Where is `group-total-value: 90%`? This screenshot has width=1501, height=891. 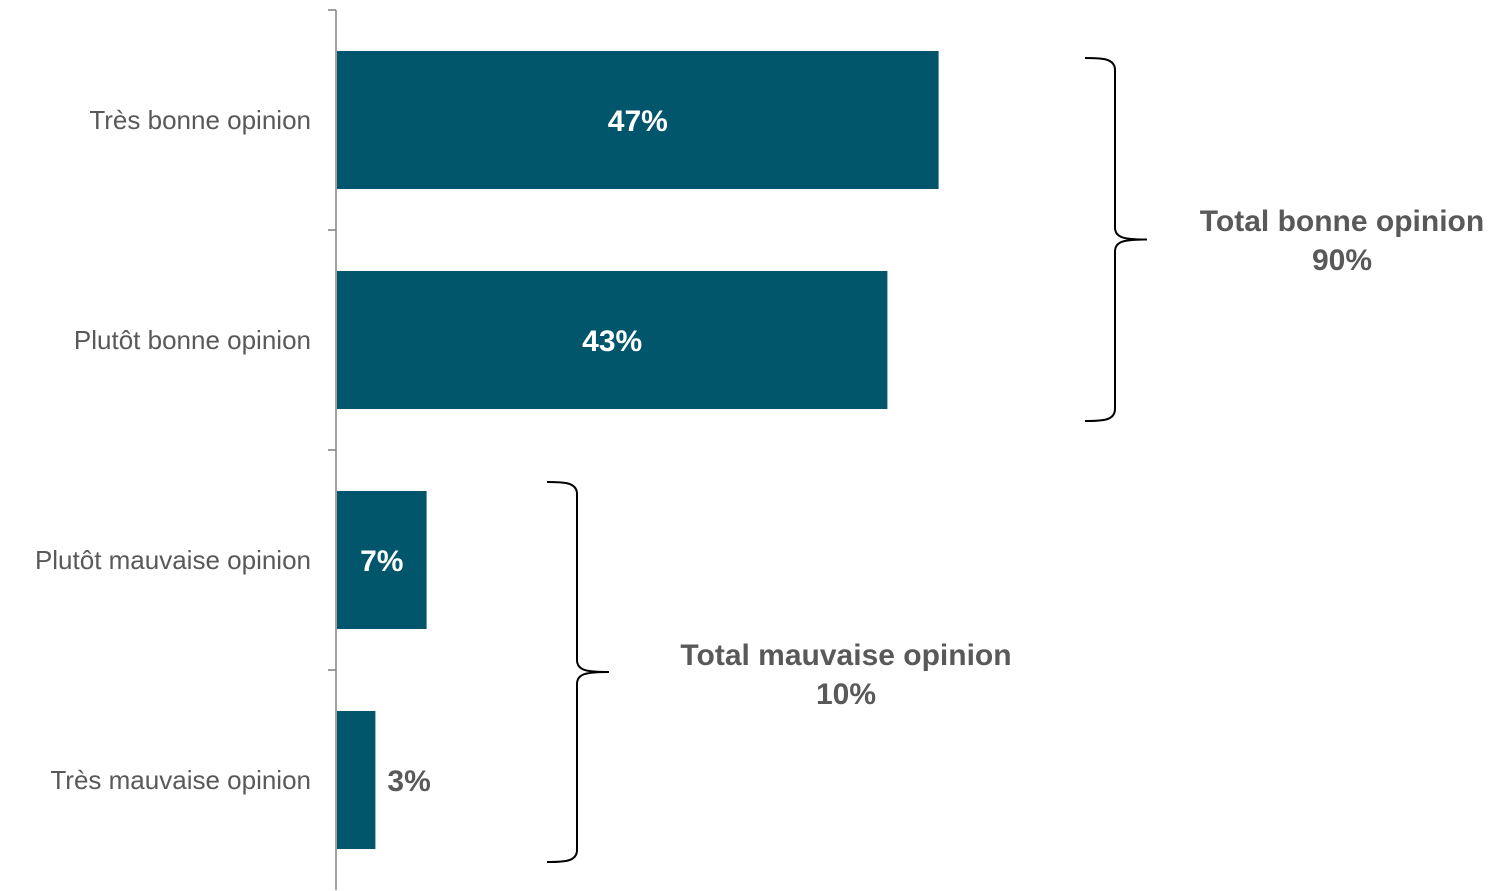
group-total-value: 90% is located at coordinates (1342, 260).